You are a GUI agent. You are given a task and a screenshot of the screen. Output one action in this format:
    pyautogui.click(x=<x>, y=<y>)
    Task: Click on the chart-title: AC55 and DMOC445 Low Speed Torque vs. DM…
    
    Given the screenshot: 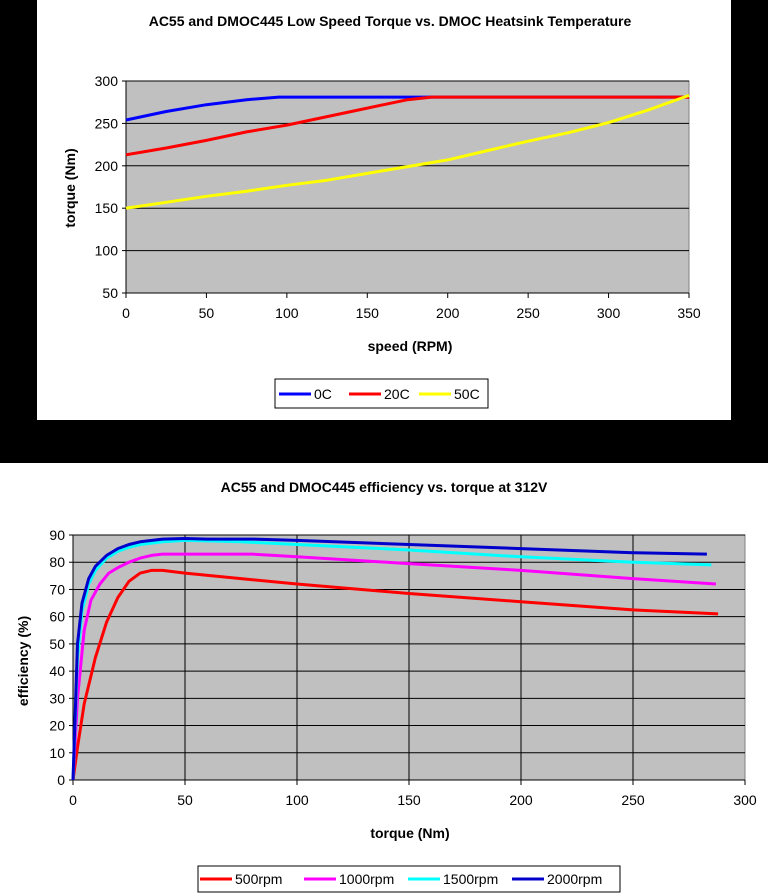 What is the action you would take?
    pyautogui.click(x=390, y=21)
    